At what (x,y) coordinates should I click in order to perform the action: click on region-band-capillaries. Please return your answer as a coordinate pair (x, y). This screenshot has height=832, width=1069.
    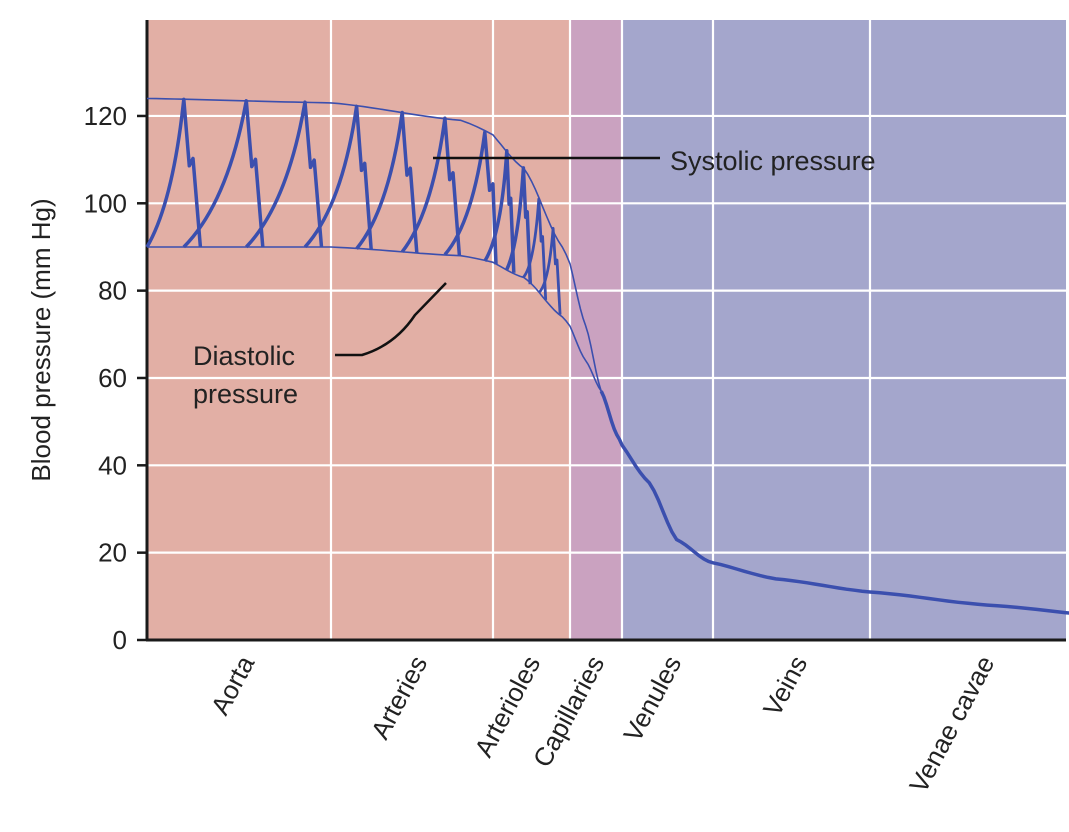
    Looking at the image, I should click on (596, 330).